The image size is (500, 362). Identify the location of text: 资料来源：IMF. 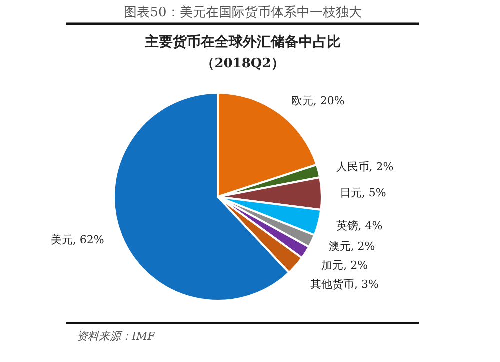
(116, 336).